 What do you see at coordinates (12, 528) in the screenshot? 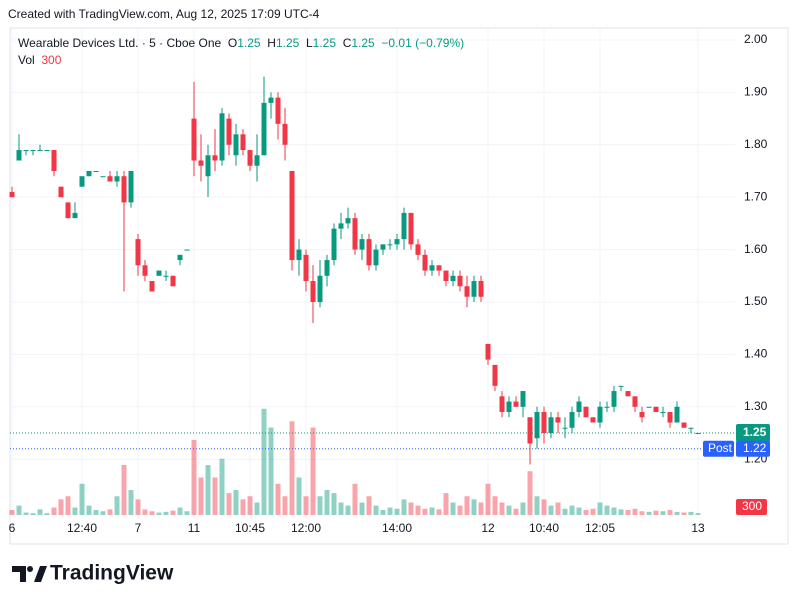
I see `x-tick-label: 6` at bounding box center [12, 528].